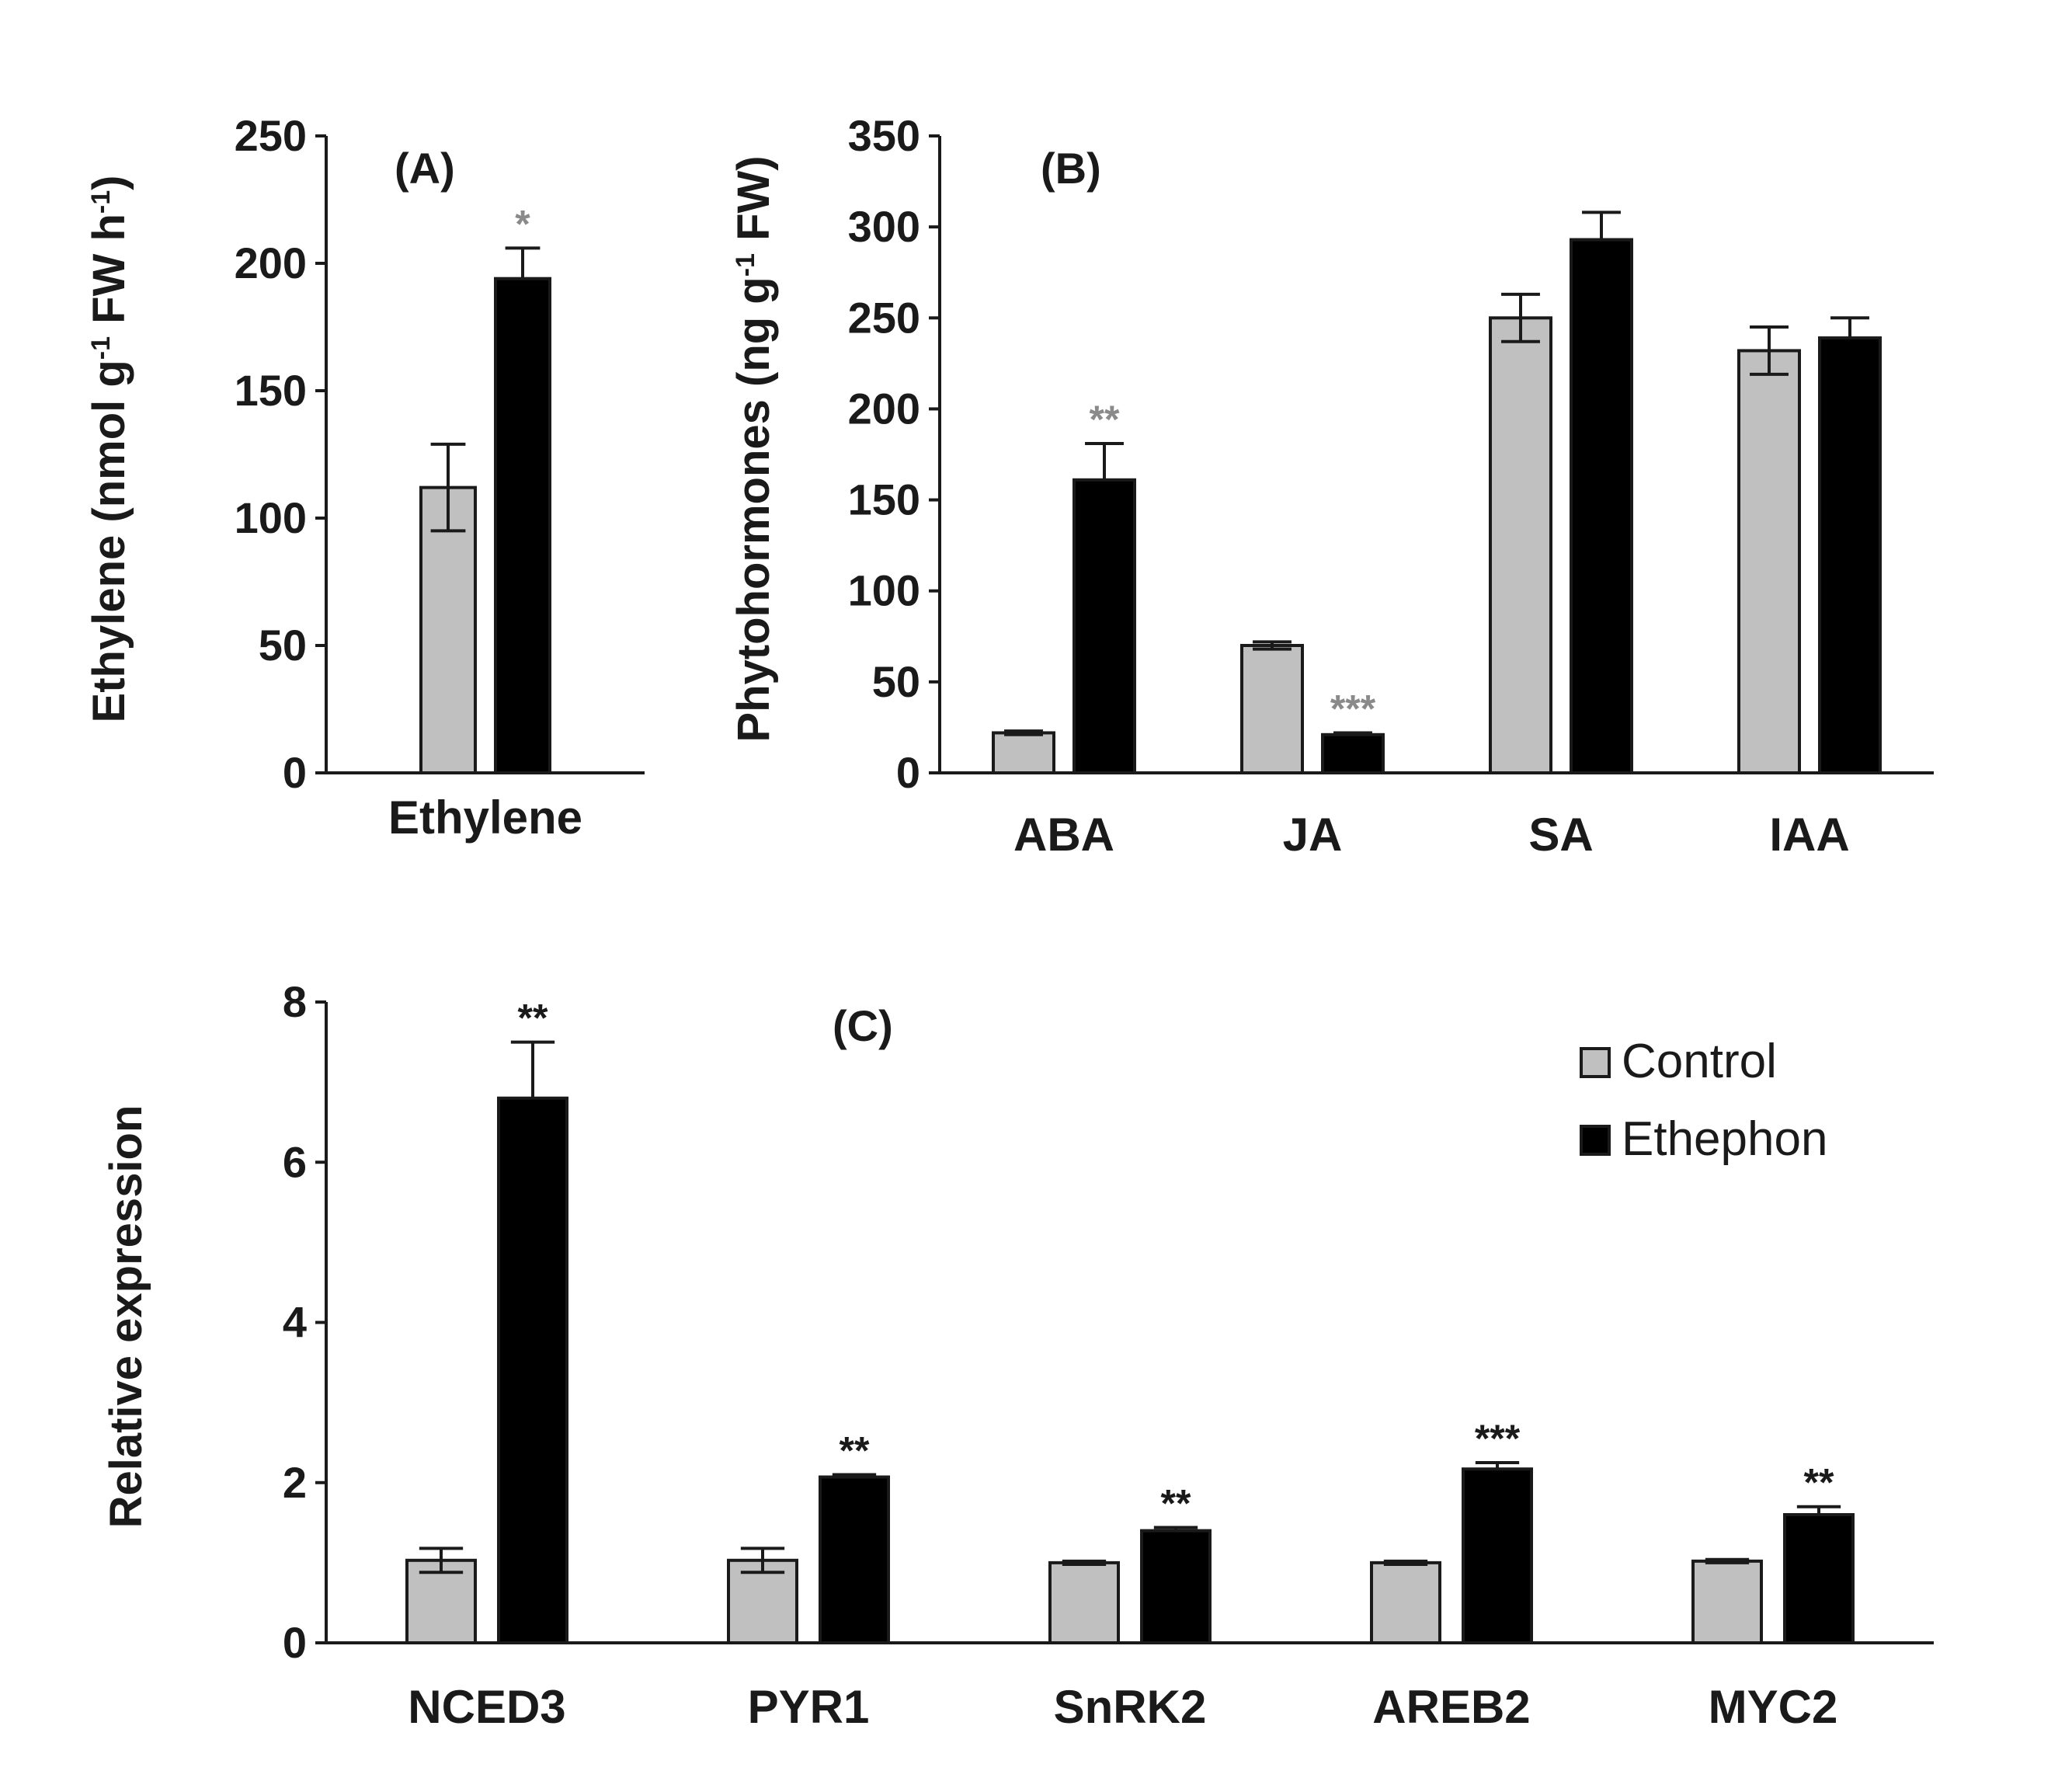  Describe the element at coordinates (295, 1482) in the screenshot. I see `panel-c-y-tick-label: 2` at that location.